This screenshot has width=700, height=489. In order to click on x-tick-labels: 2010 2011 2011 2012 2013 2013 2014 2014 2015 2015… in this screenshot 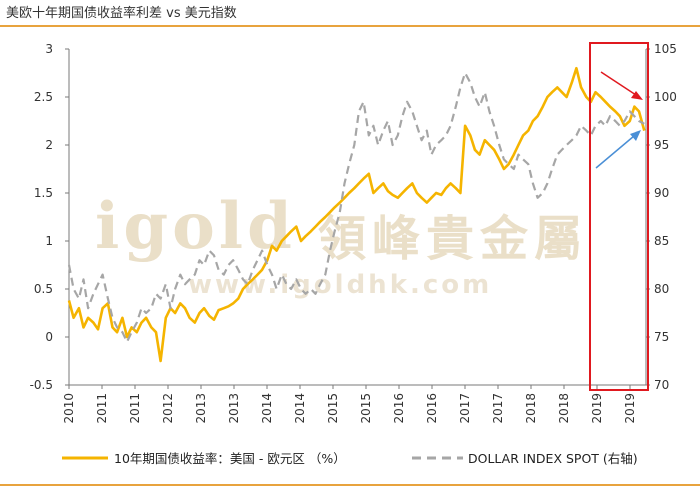, I will do `click(349, 404)`.